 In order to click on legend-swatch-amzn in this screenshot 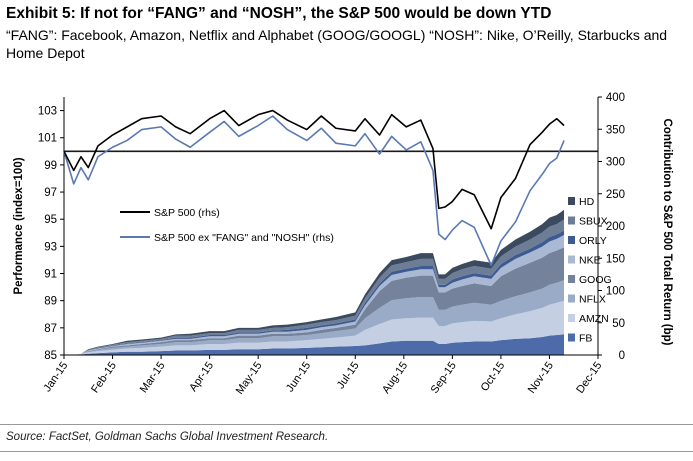, I will do `click(571, 318)`.